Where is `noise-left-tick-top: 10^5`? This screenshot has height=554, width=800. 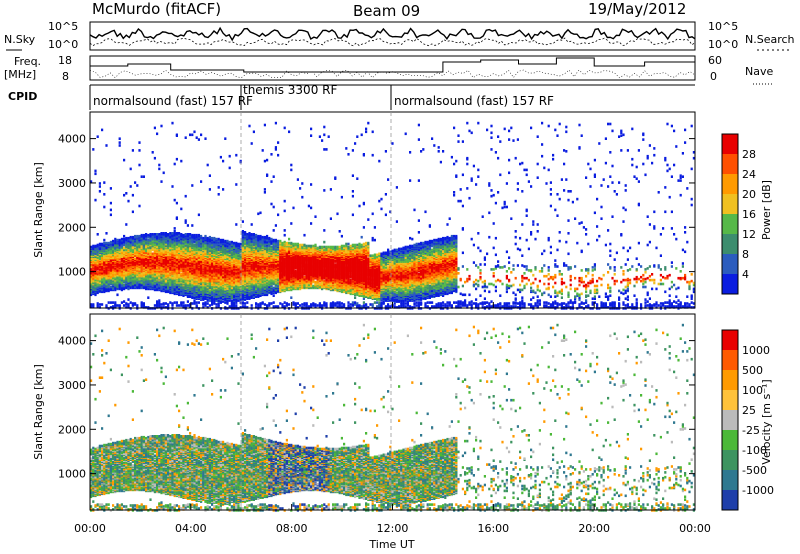
noise-left-tick-top: 10^5 is located at coordinates (63, 26).